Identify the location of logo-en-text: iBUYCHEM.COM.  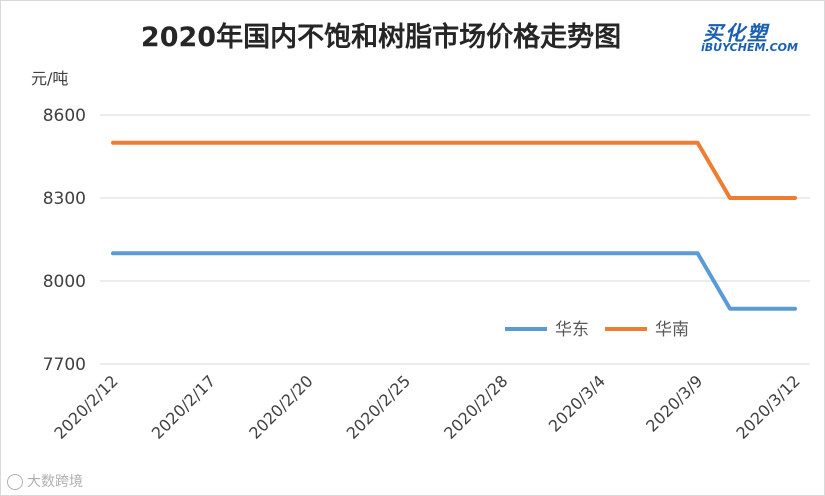
(749, 47).